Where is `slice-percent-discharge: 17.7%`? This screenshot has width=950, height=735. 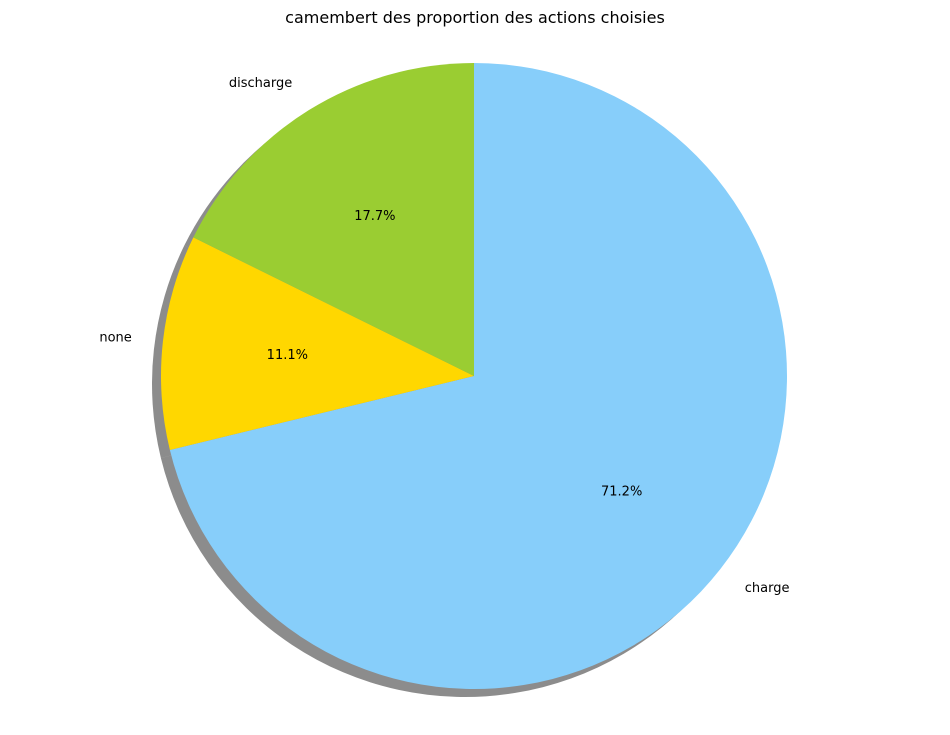
slice-percent-discharge: 17.7% is located at coordinates (374, 216).